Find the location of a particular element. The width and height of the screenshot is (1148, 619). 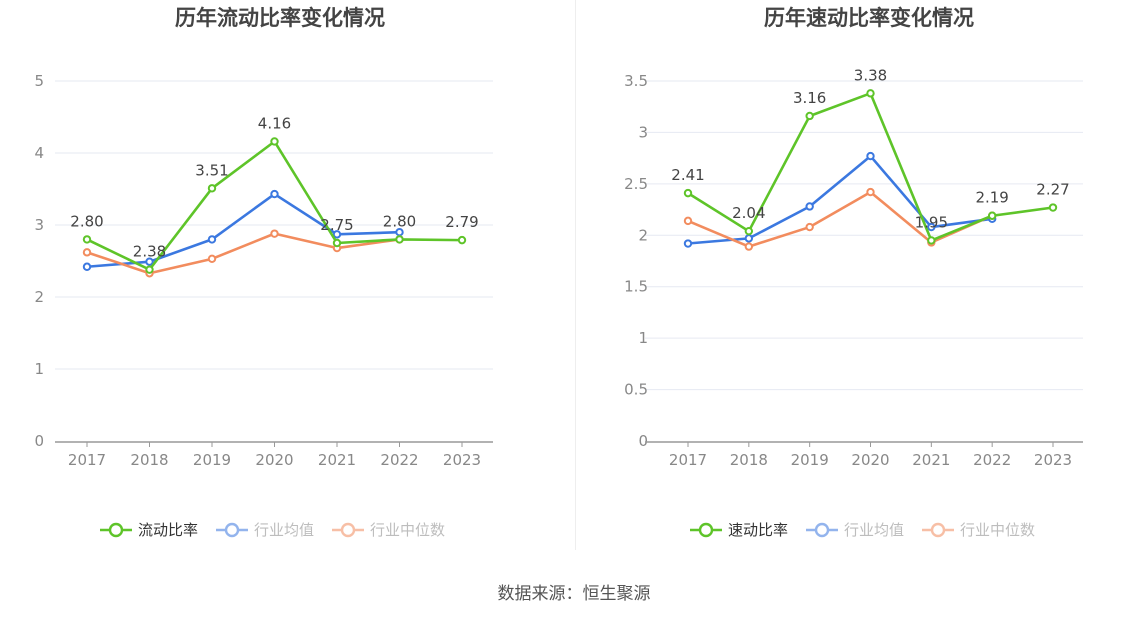

y-tick-label: 5 is located at coordinates (39, 81).